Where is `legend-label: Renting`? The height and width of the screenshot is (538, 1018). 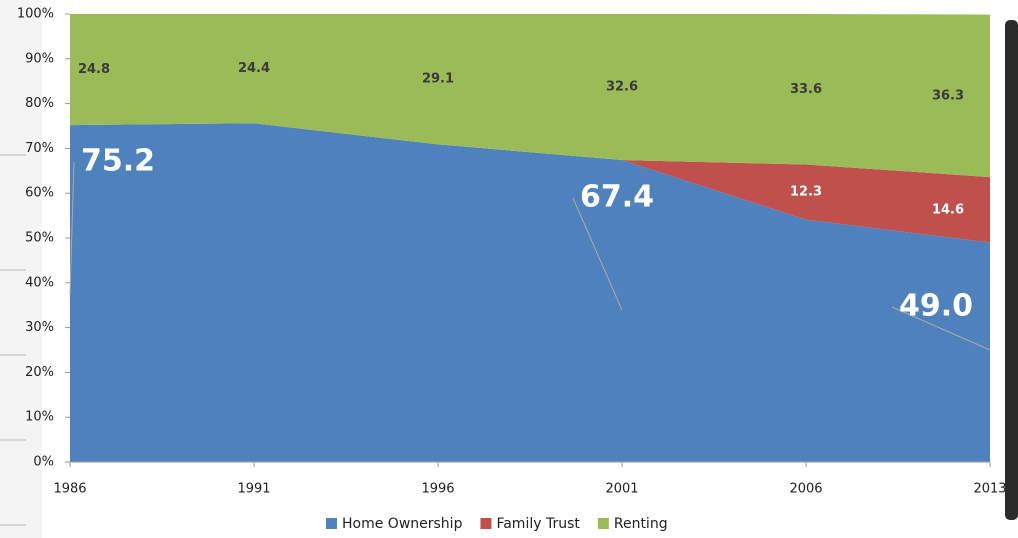
legend-label: Renting is located at coordinates (641, 524).